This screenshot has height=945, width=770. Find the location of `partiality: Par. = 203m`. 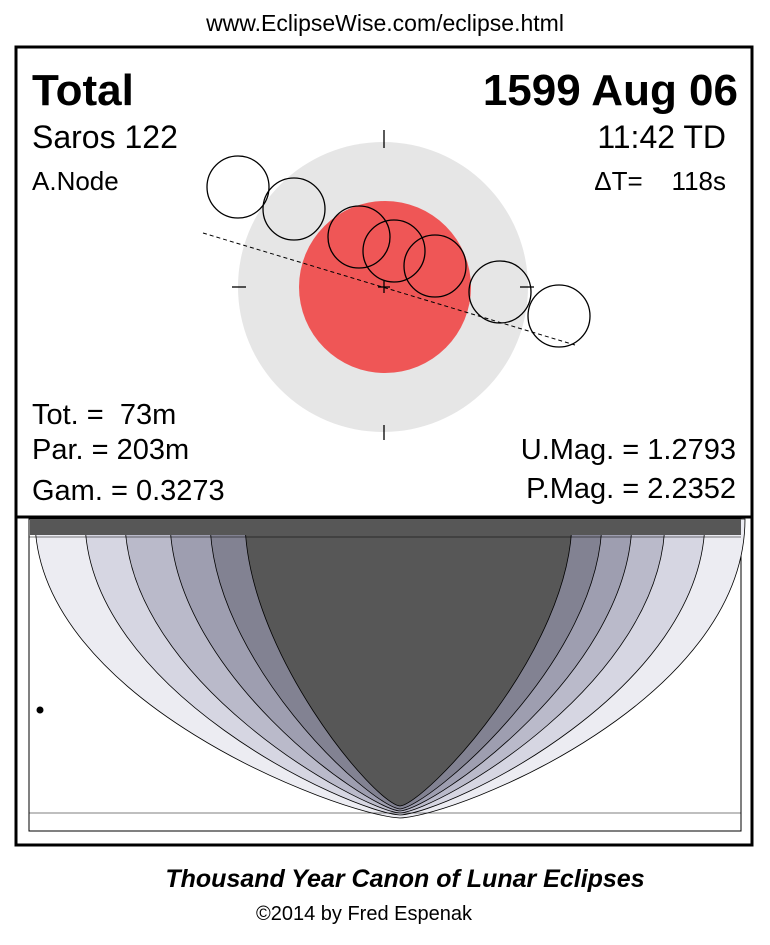

partiality: Par. = 203m is located at coordinates (110, 450).